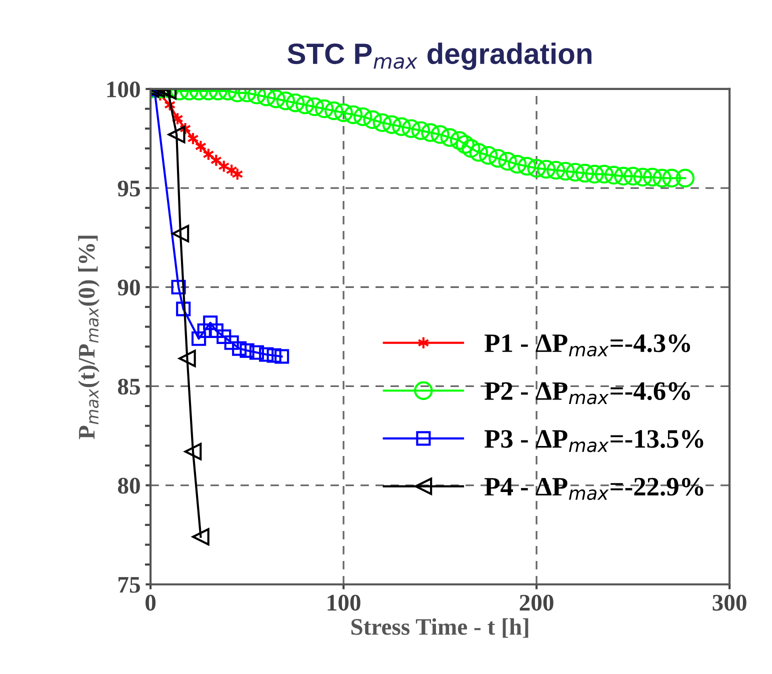  I want to click on x-tick-label: 0, so click(151, 602).